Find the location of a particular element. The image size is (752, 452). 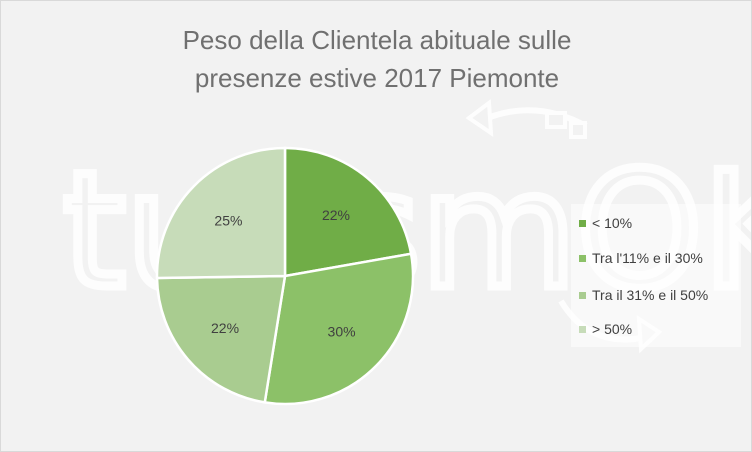

legend-item-3: Tra il 31% e il 50% is located at coordinates (643, 295).